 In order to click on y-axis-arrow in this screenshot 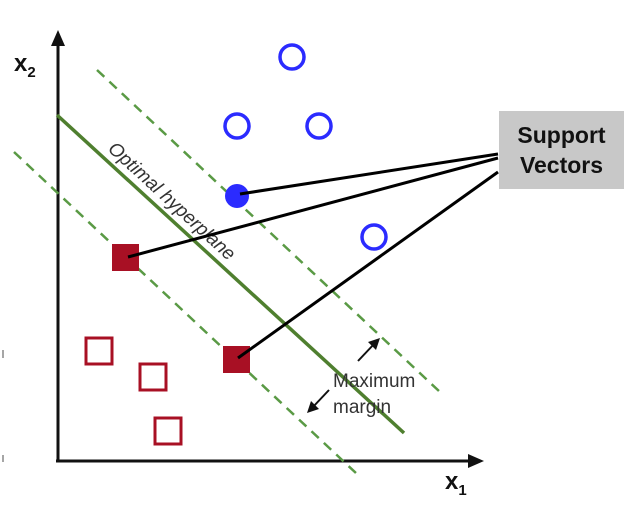, I will do `click(58, 38)`.